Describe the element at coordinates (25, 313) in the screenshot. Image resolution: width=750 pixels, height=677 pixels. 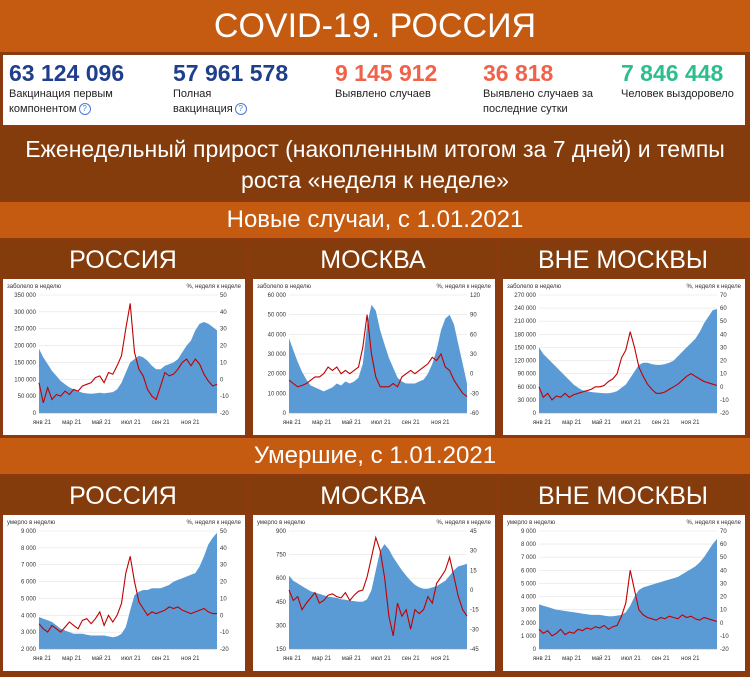
I see `y1-tick-label: 300 000` at that location.